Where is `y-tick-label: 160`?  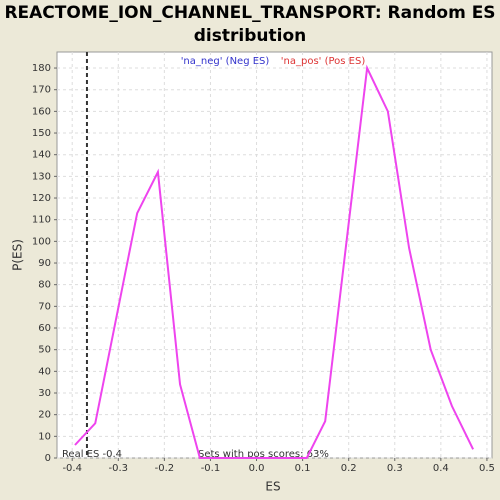 y-tick-label: 160 is located at coordinates (41, 111).